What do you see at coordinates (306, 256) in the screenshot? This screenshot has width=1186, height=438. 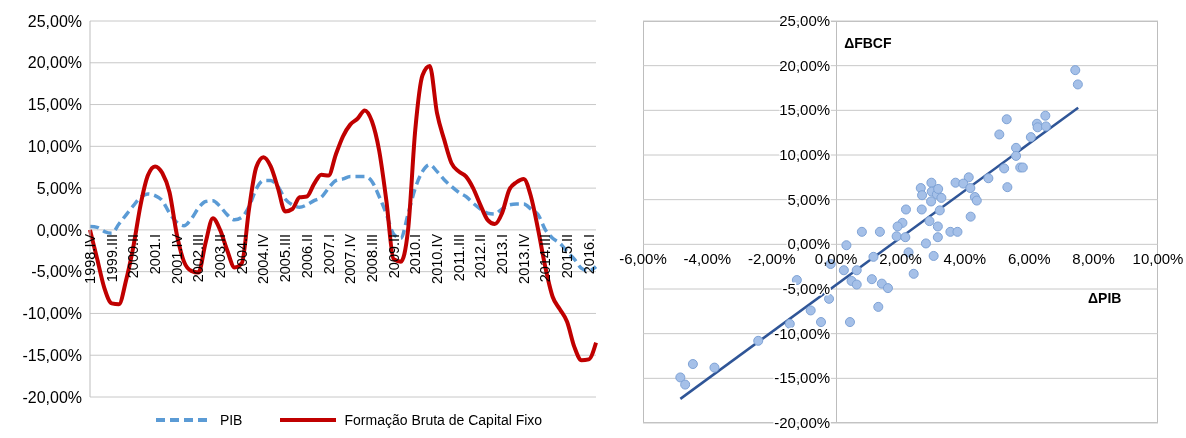 I see `x-tick-label: 2006.II` at bounding box center [306, 256].